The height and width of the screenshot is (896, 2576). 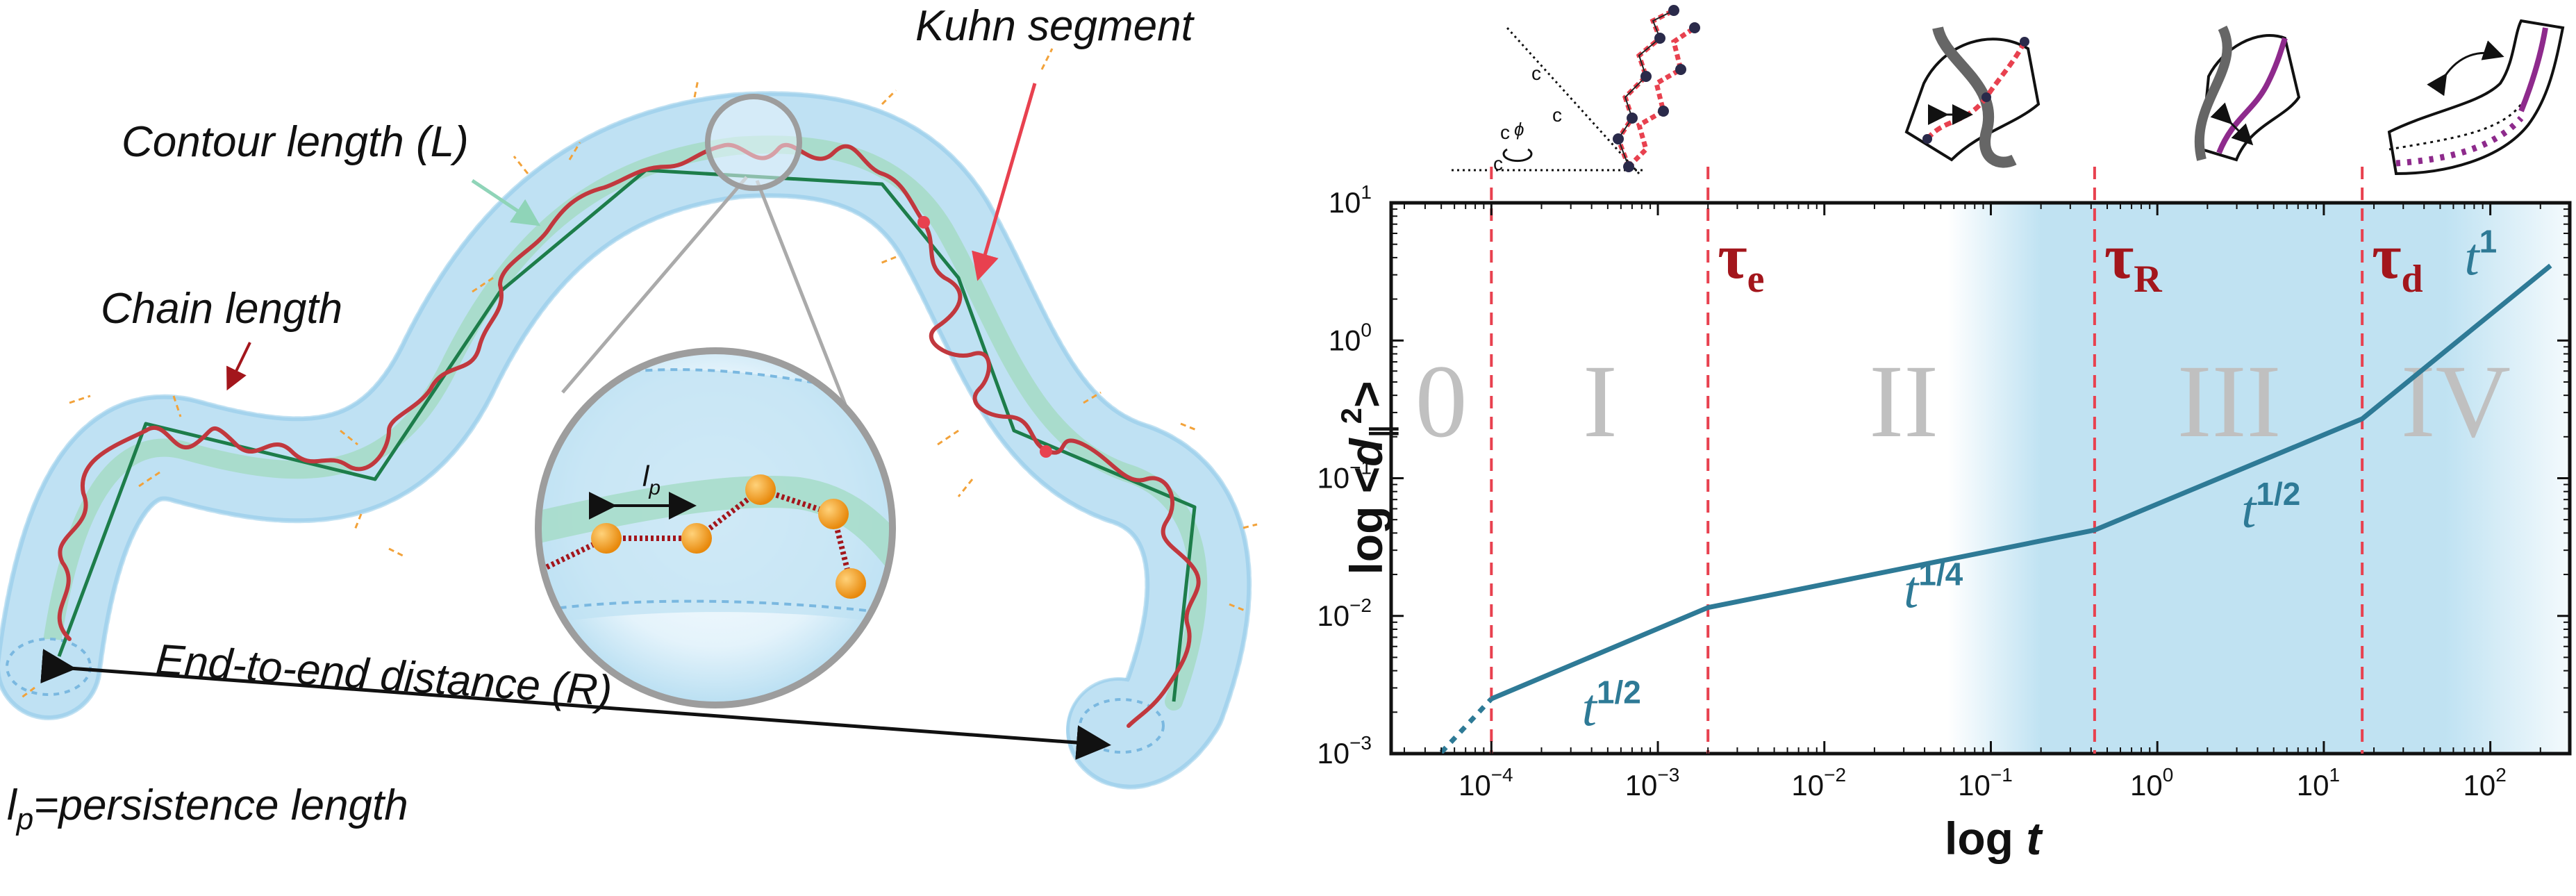 I want to click on y-tick-label: 10⁻², so click(x=1344, y=613).